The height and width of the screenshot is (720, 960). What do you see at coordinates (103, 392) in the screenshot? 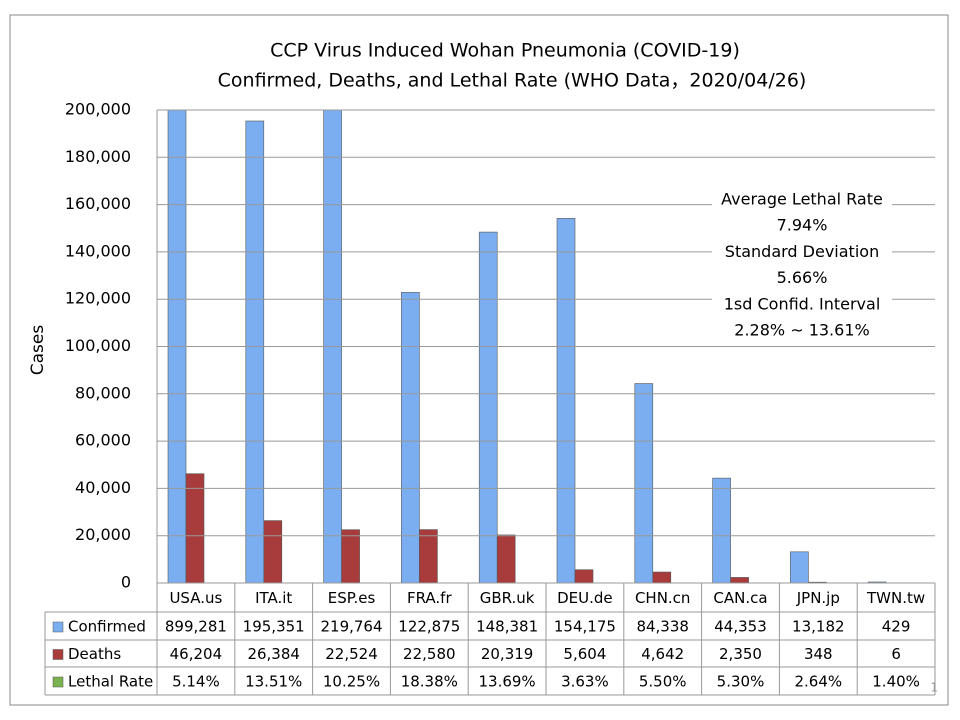
I see `y-tick-label: 80,000` at bounding box center [103, 392].